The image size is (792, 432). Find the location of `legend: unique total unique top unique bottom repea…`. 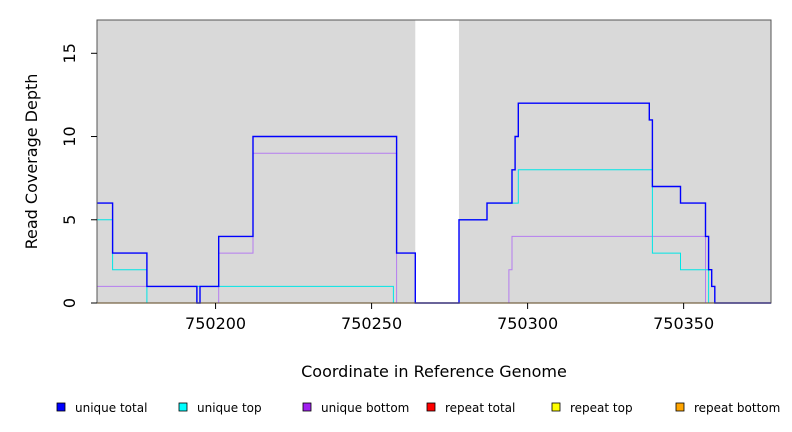

legend: unique total unique top unique bottom repea… is located at coordinates (418, 408).